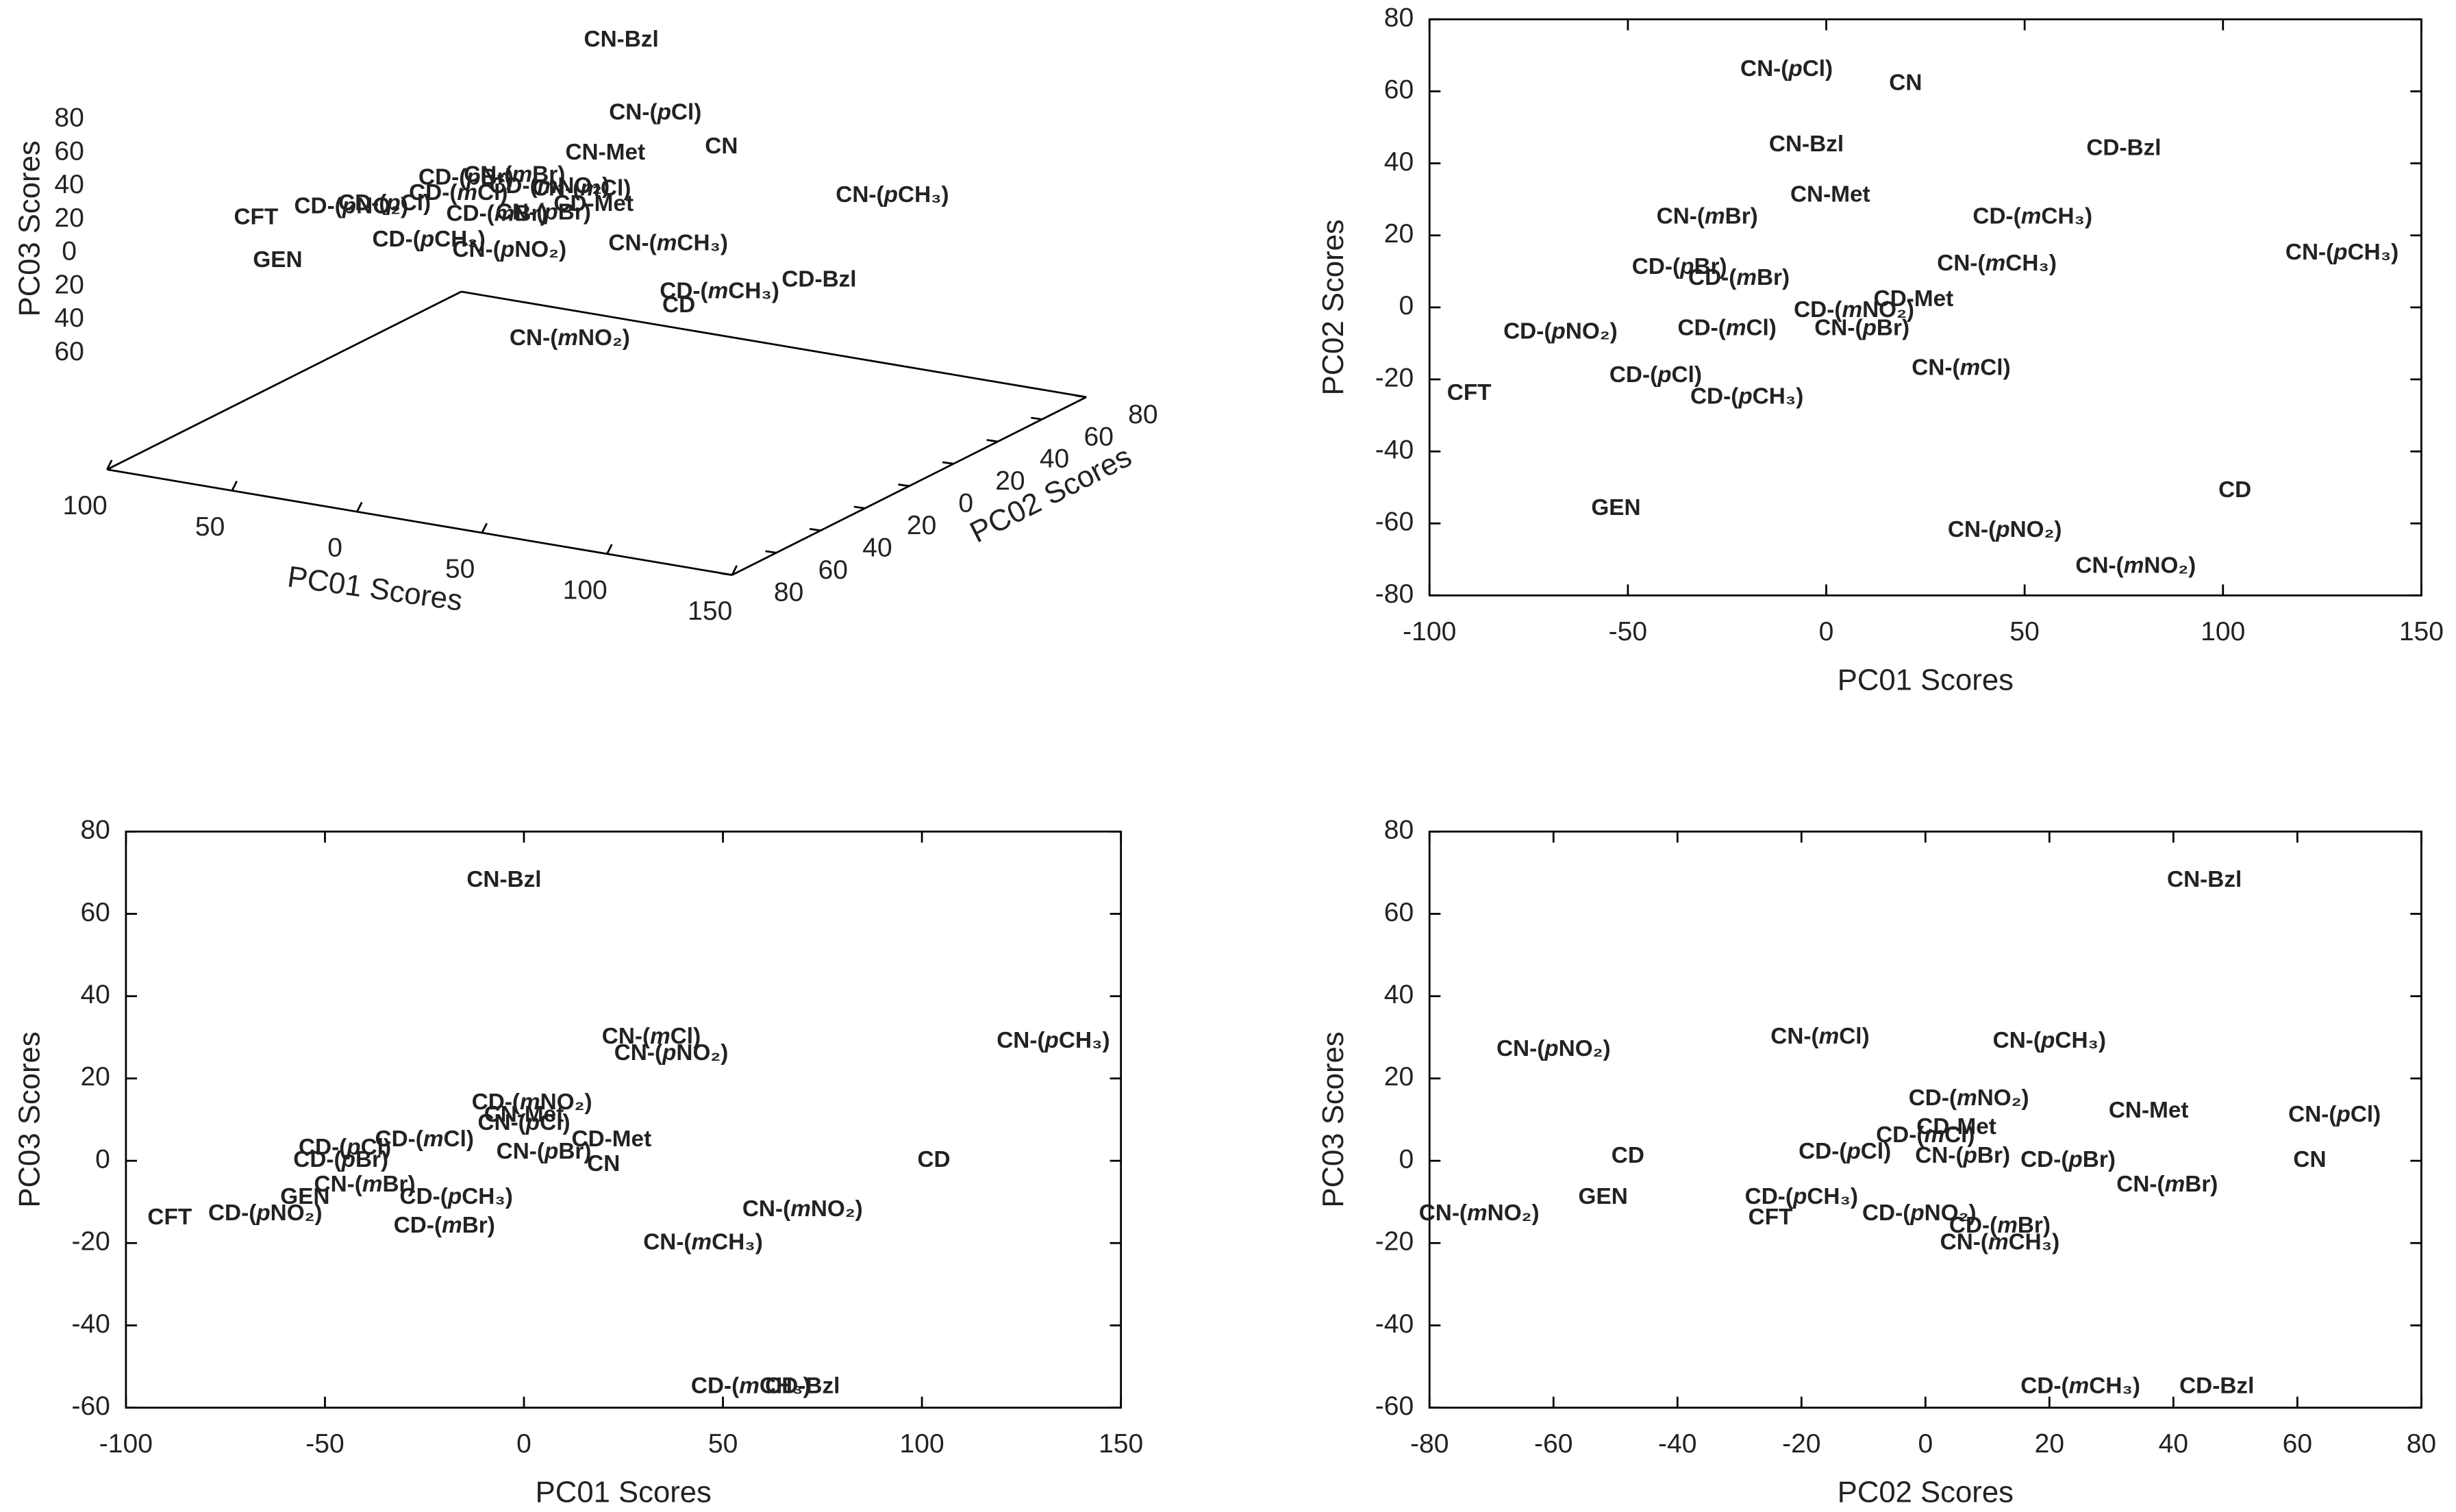  Describe the element at coordinates (284, 380) in the screenshot. I see `floor-edge` at that location.